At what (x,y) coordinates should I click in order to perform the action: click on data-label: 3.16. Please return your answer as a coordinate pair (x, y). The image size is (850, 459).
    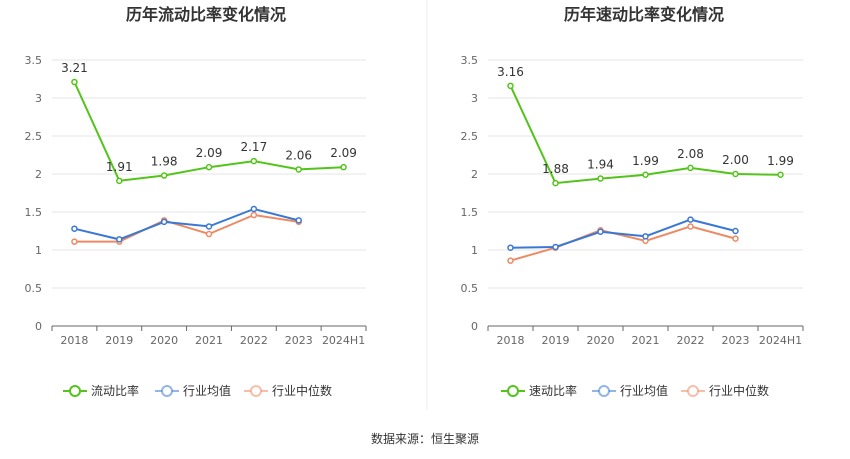
    Looking at the image, I should click on (510, 72).